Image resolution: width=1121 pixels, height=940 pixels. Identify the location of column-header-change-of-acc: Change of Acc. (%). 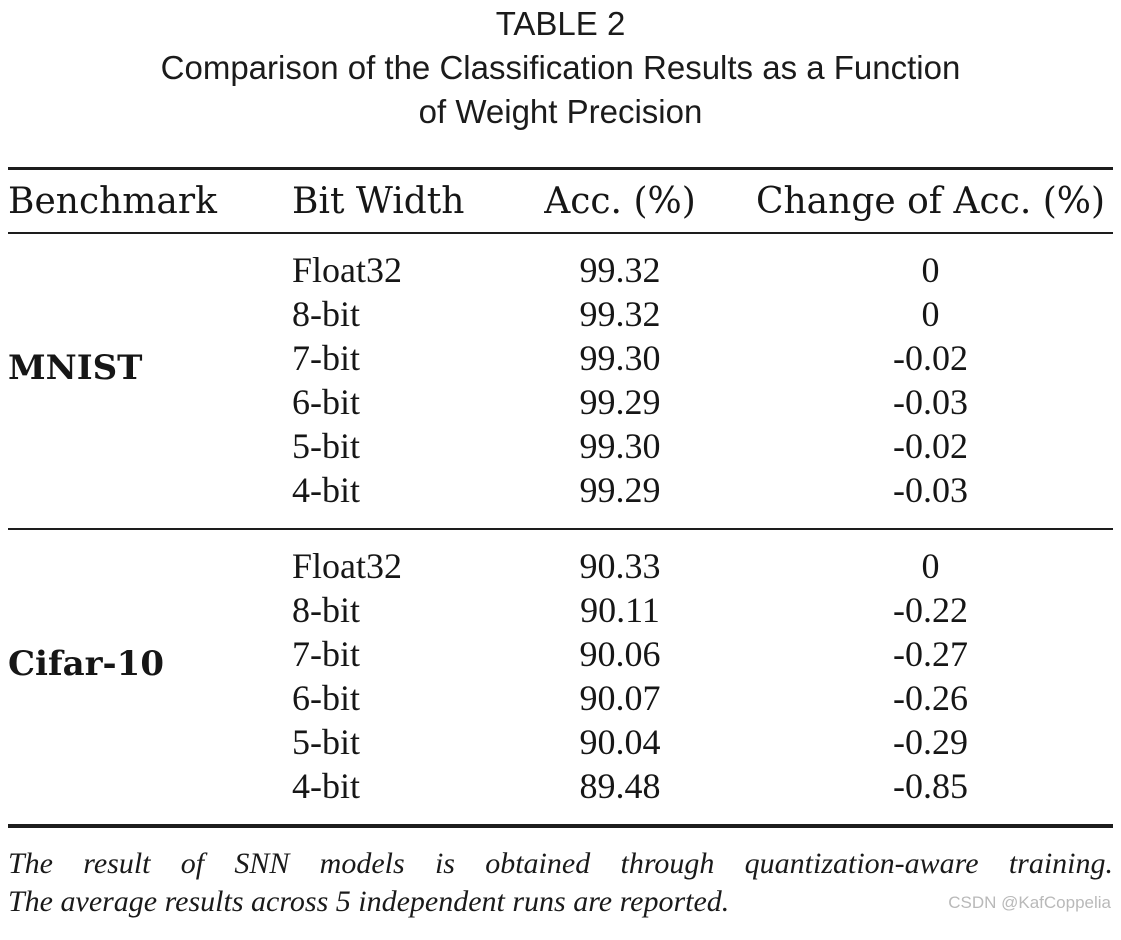
(930, 201).